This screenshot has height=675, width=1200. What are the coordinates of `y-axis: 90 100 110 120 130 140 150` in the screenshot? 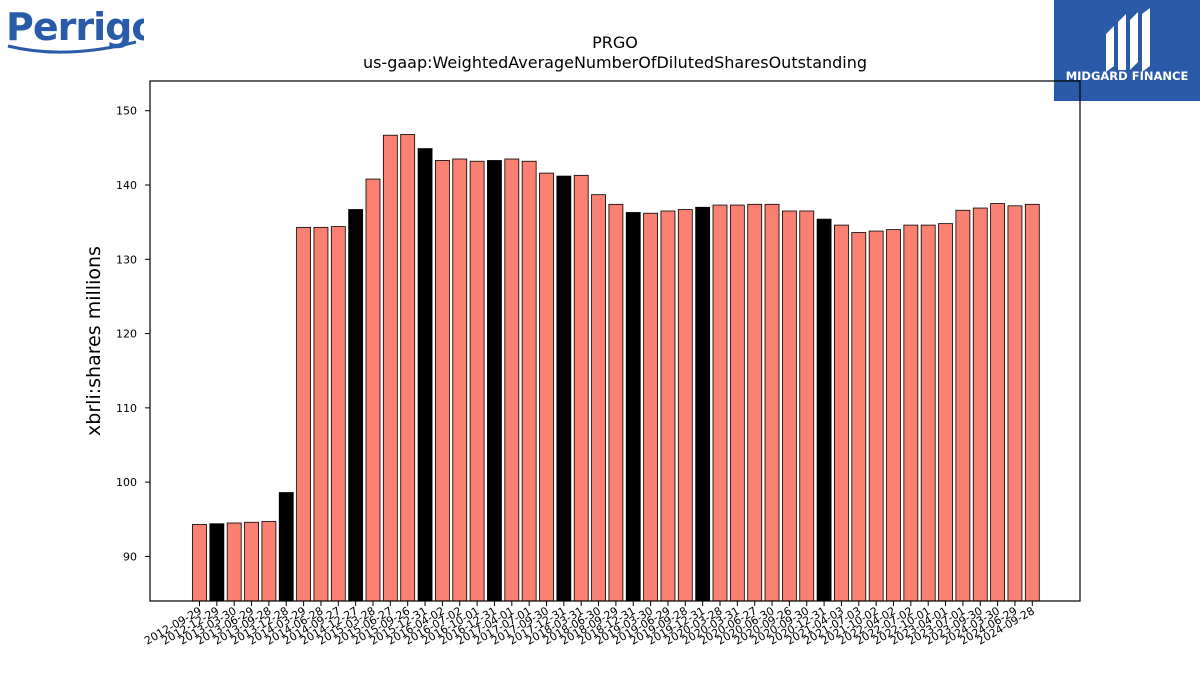 It's located at (133, 334).